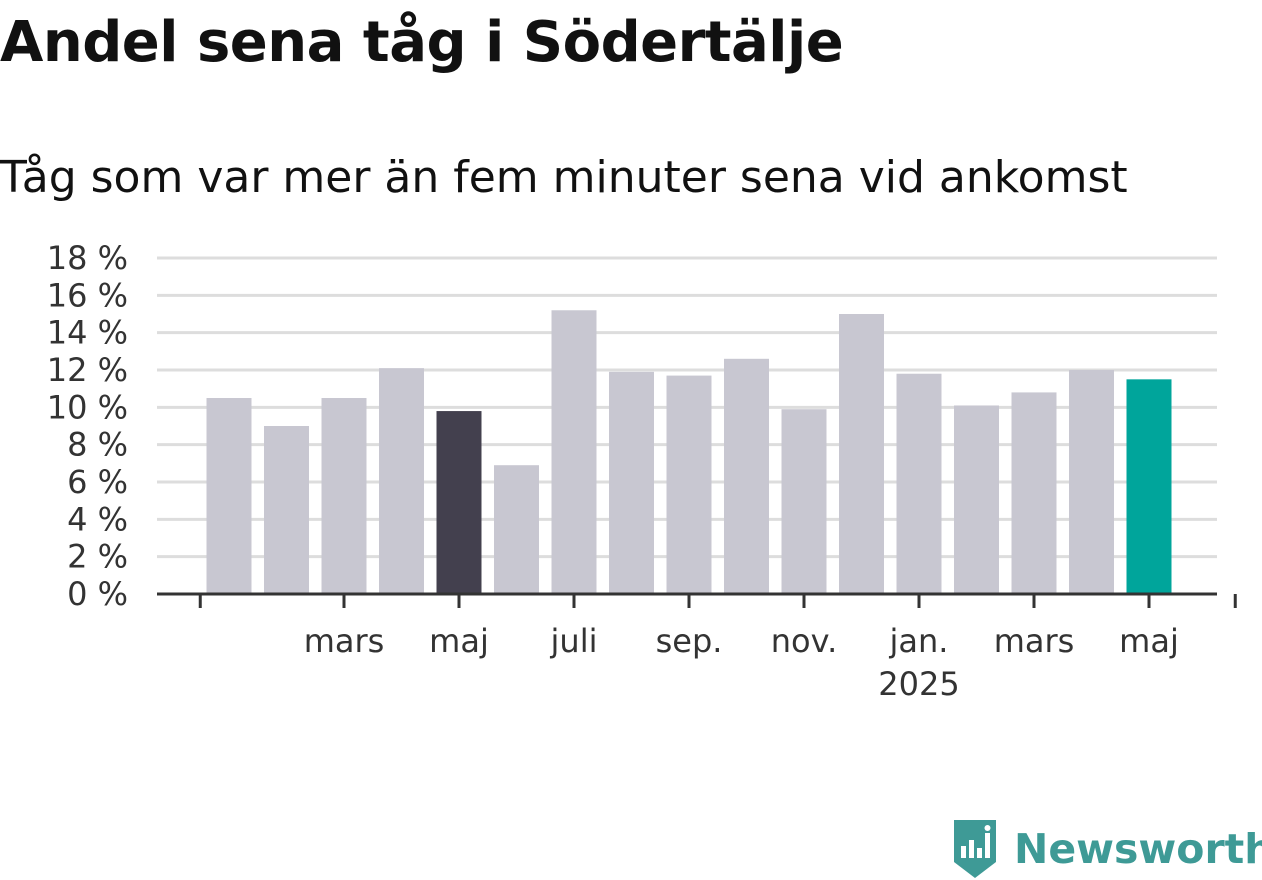  What do you see at coordinates (804, 641) in the screenshot?
I see `x-tick-label: nov.` at bounding box center [804, 641].